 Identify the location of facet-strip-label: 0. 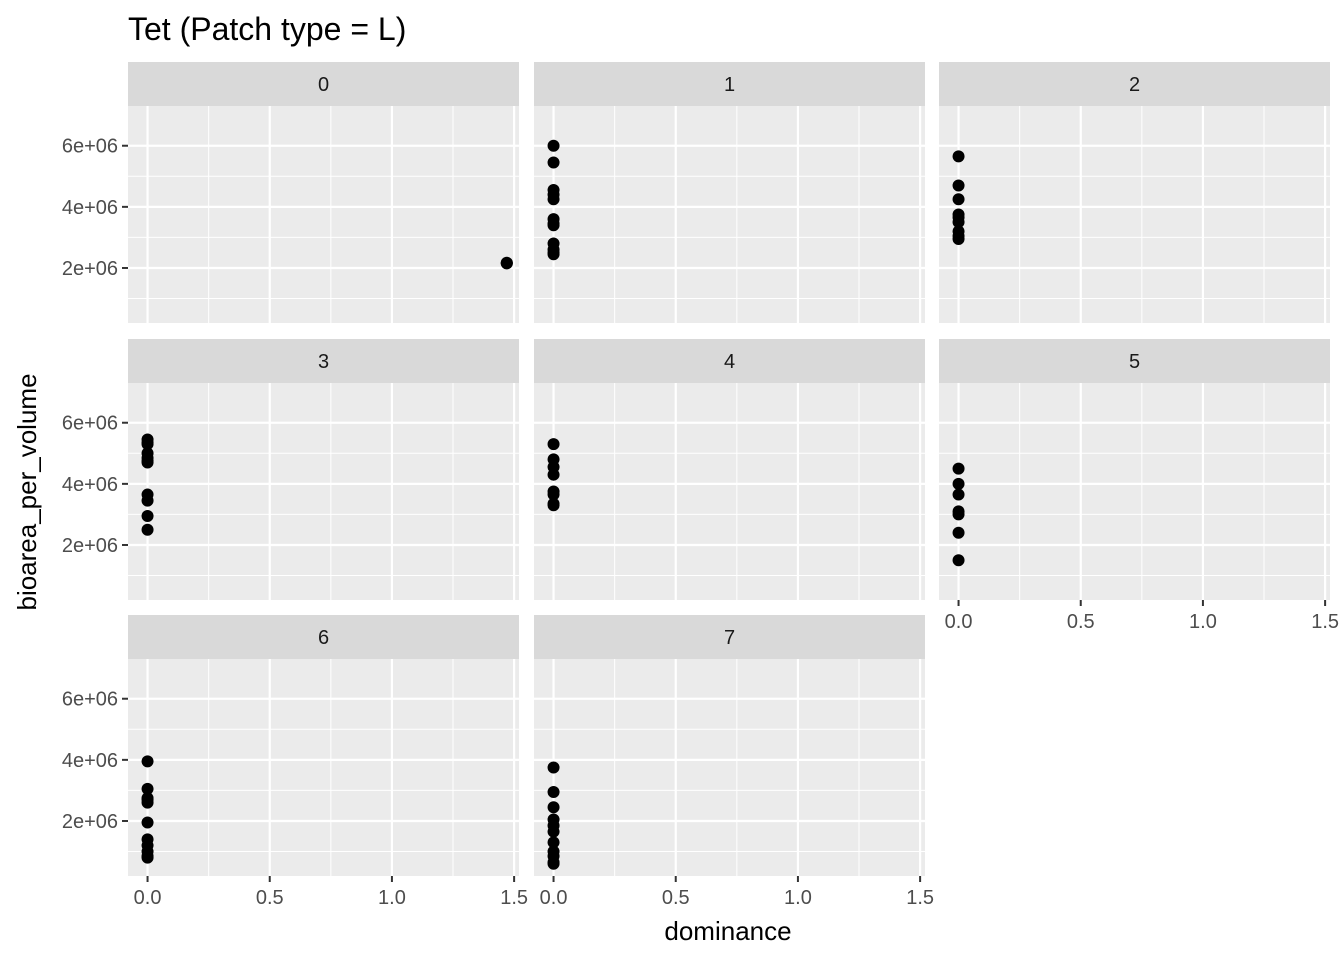
(323, 85).